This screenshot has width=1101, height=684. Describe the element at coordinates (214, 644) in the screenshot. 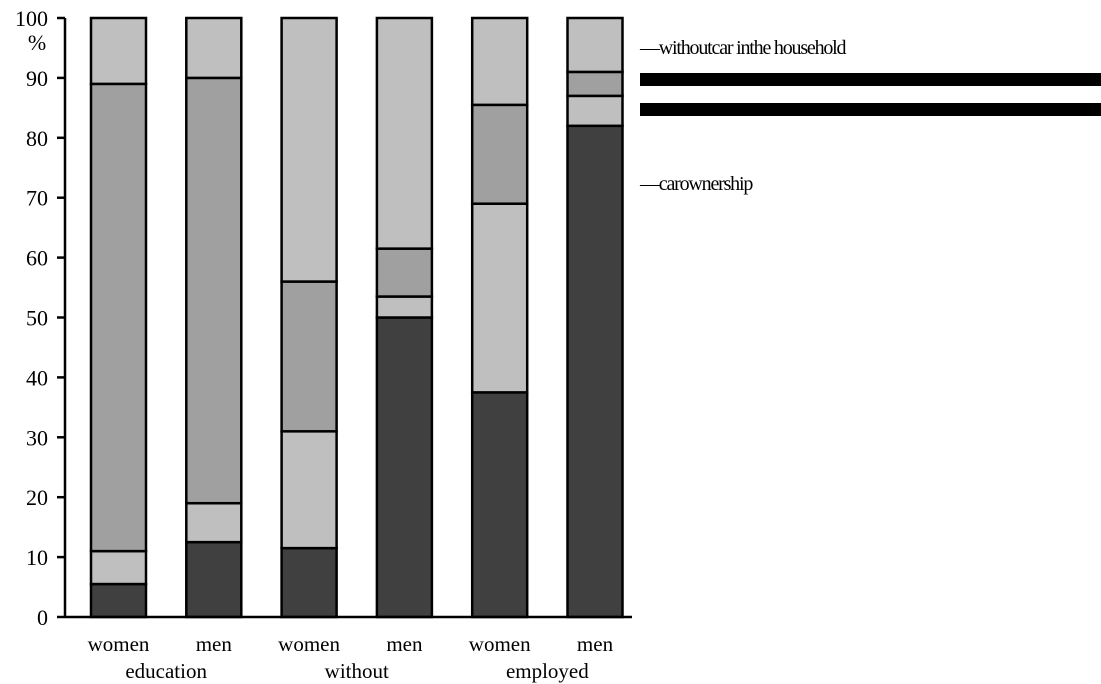

I see `x-category-label-2: men` at that location.